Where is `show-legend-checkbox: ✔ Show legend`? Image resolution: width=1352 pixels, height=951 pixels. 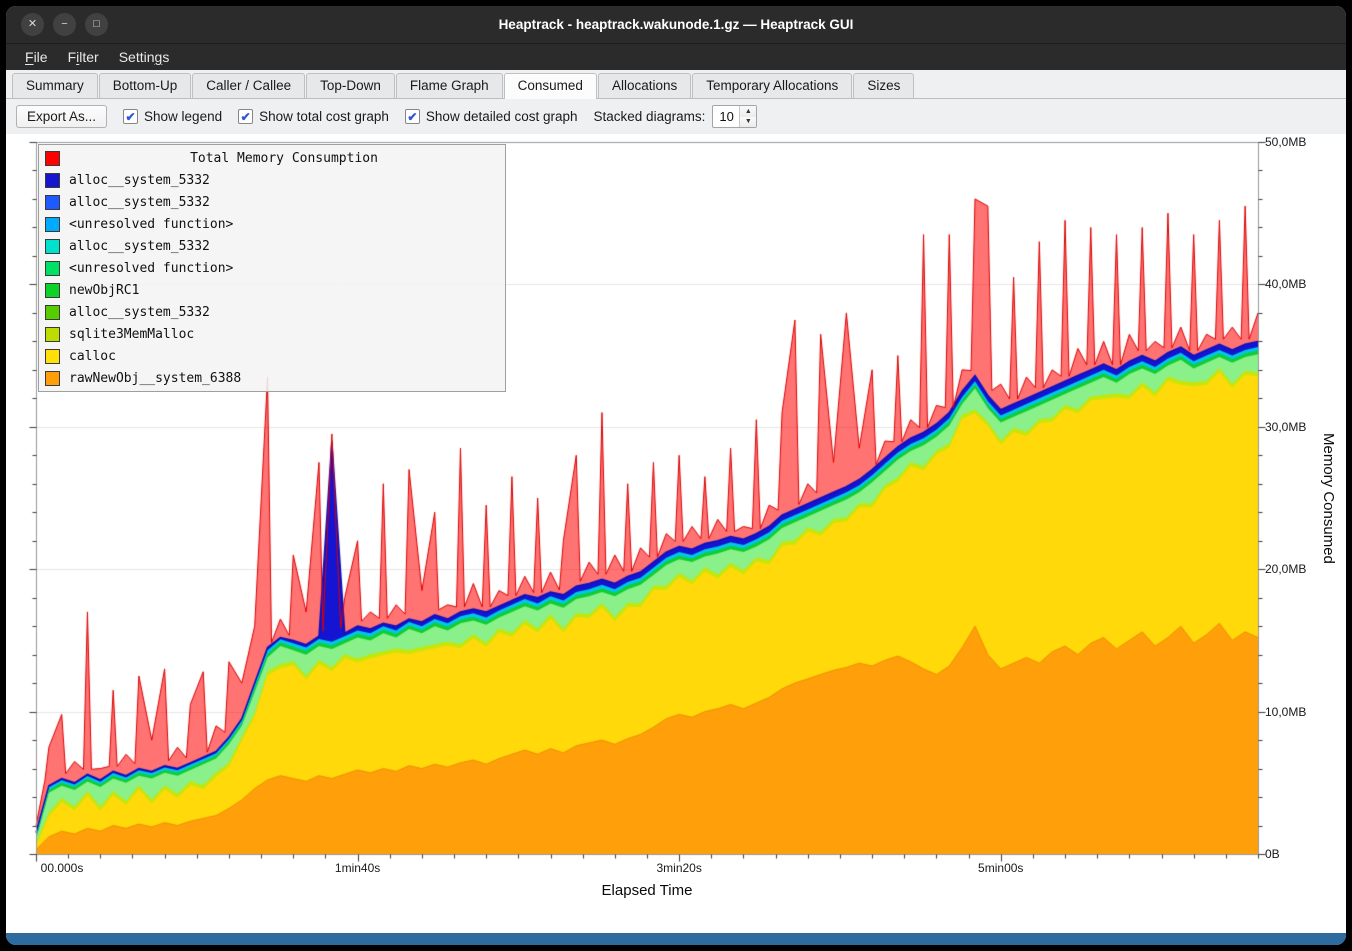 show-legend-checkbox: ✔ Show legend is located at coordinates (172, 116).